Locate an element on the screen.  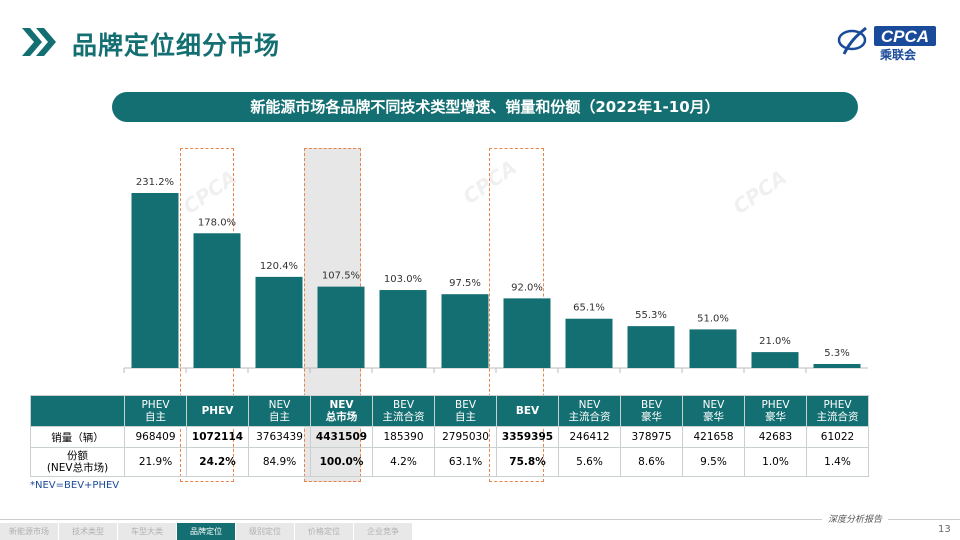
share-cell: 21.9% is located at coordinates (155, 462).